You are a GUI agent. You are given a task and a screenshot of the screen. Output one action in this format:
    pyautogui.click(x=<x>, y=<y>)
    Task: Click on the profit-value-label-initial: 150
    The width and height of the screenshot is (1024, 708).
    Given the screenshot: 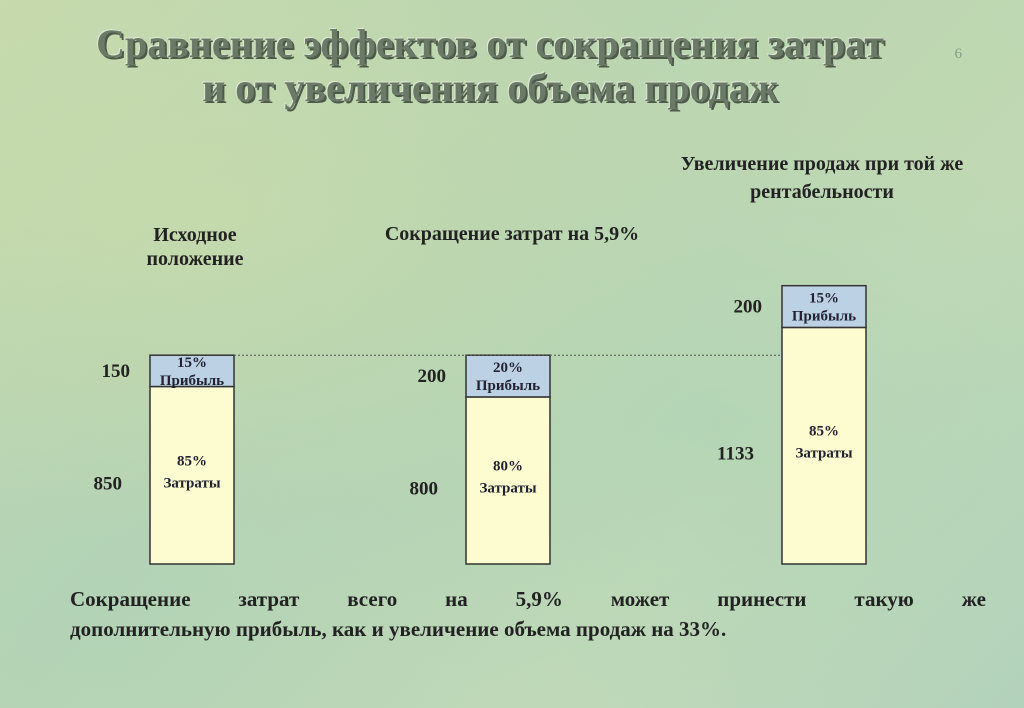 What is the action you would take?
    pyautogui.click(x=116, y=371)
    